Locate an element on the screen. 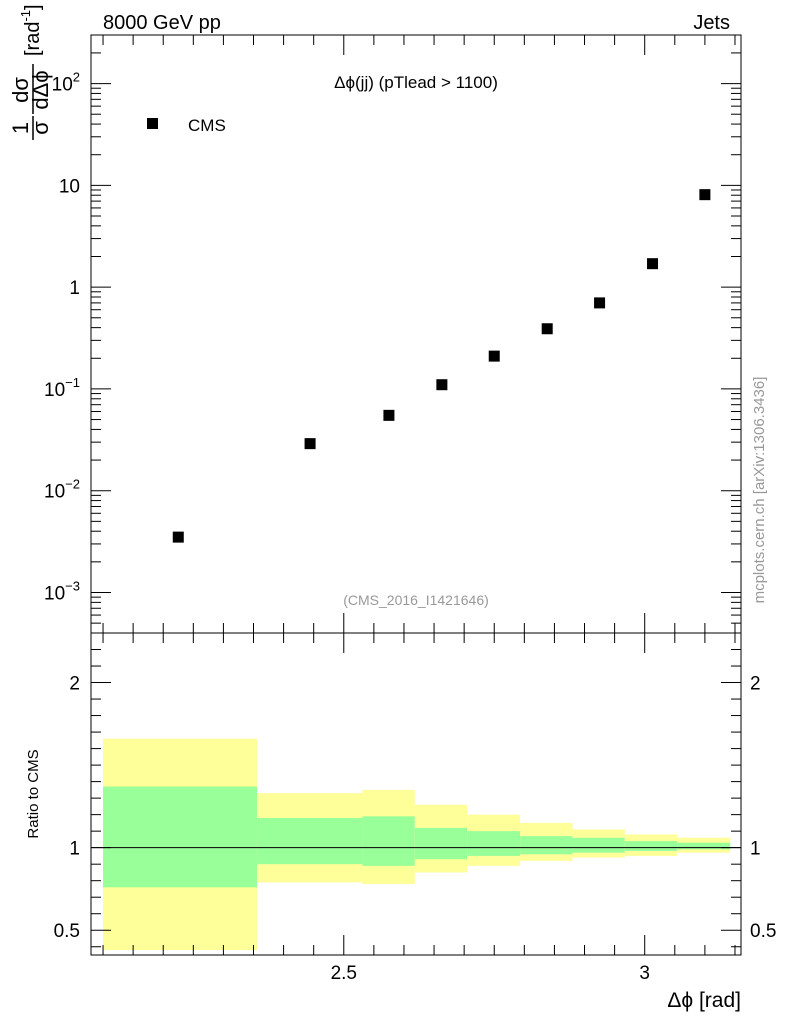 This screenshot has height=1024, width=786. ratio-y-tick-label-right: 2 is located at coordinates (755, 684).